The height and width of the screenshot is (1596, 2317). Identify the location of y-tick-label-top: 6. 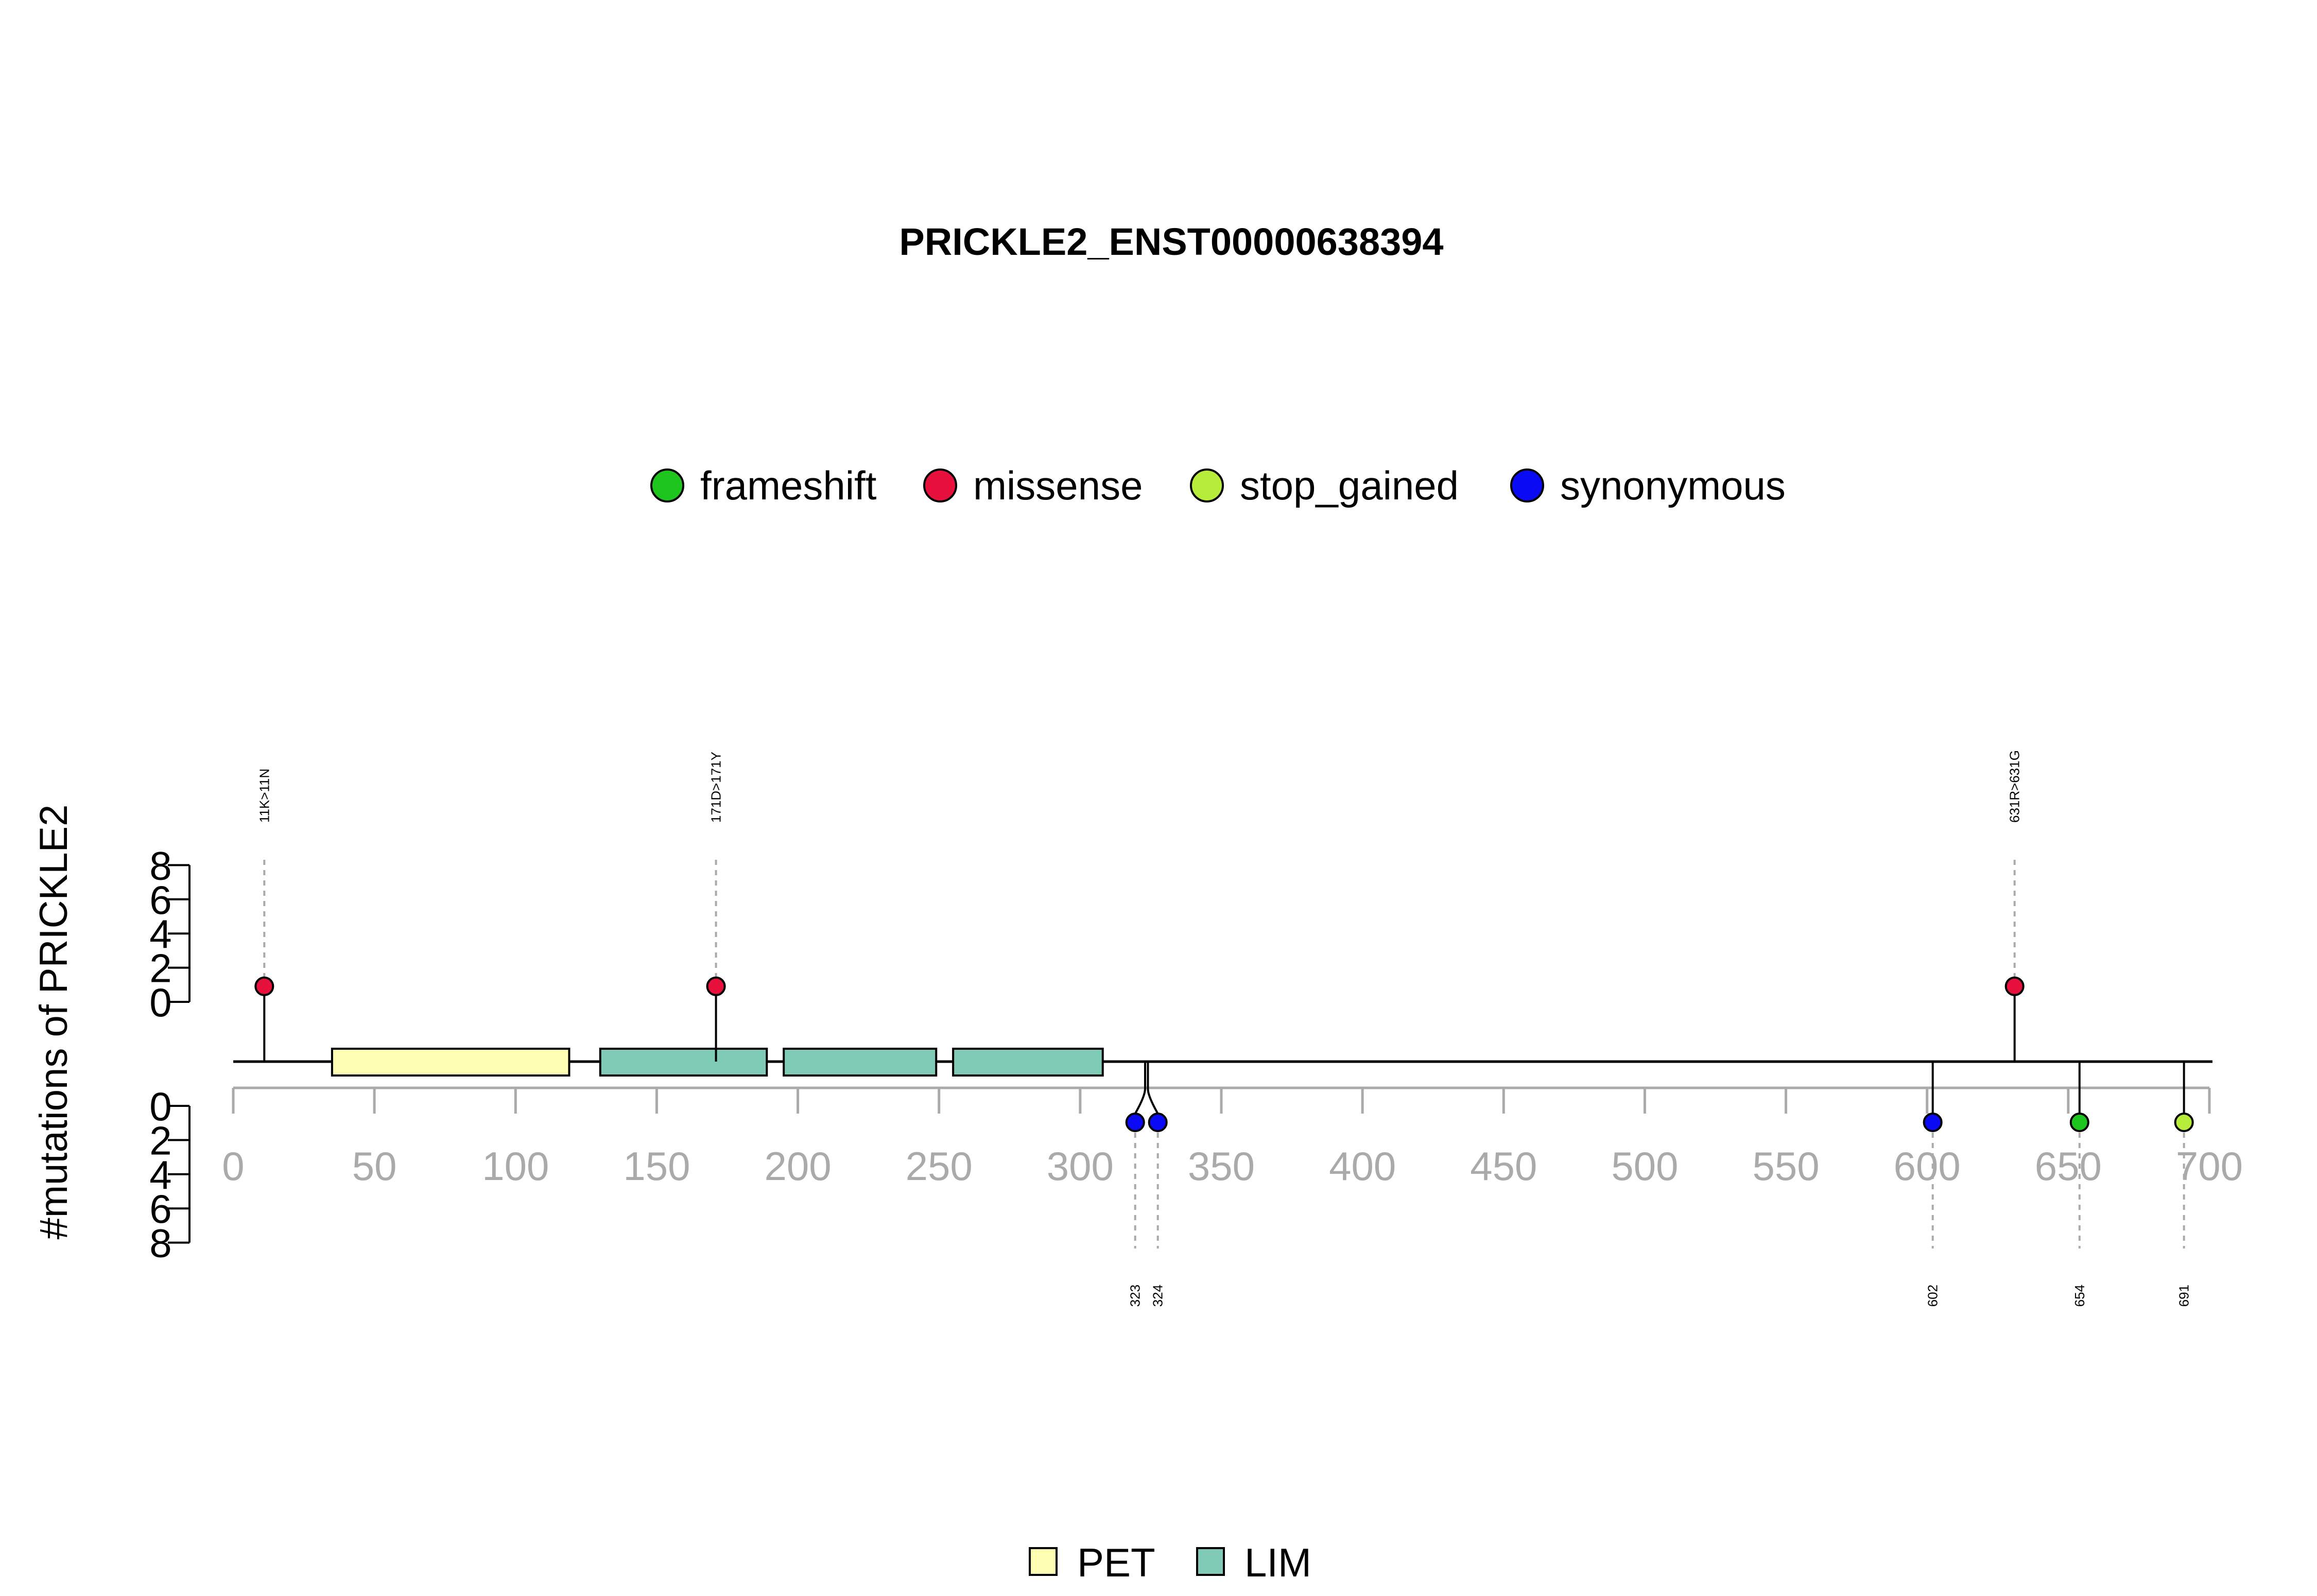
(160, 900).